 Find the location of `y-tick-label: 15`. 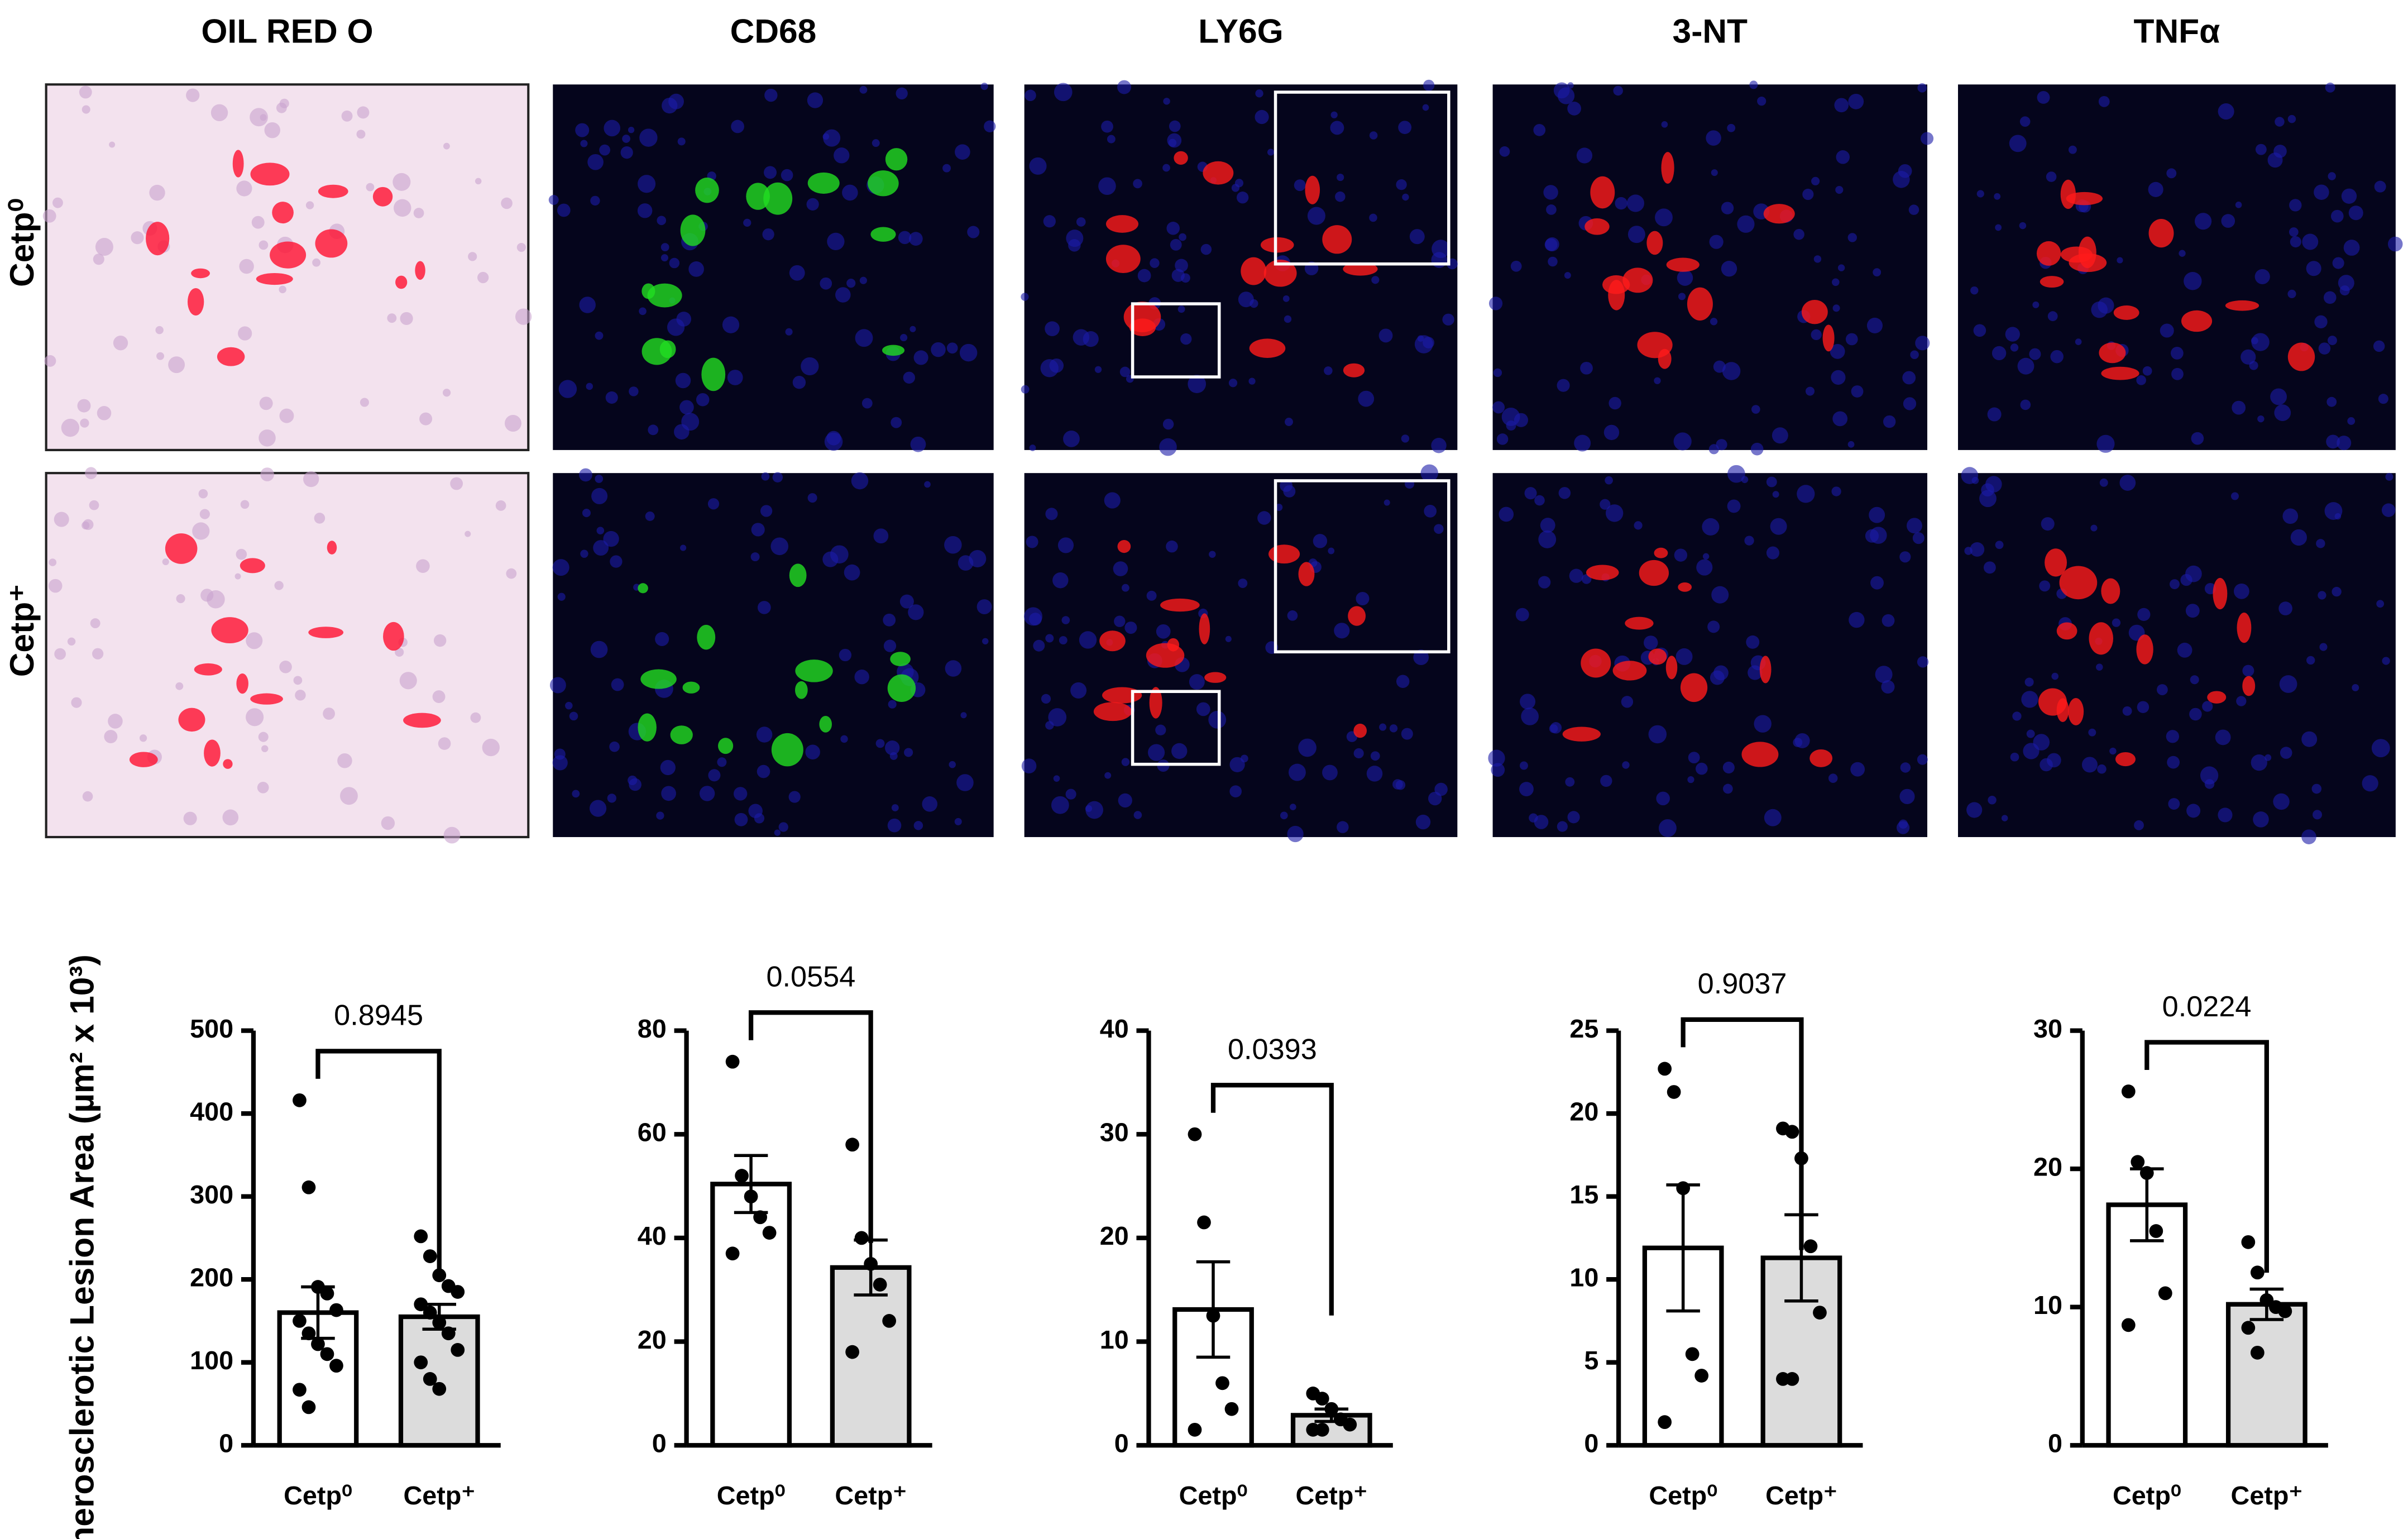

y-tick-label: 15 is located at coordinates (1583, 1194).